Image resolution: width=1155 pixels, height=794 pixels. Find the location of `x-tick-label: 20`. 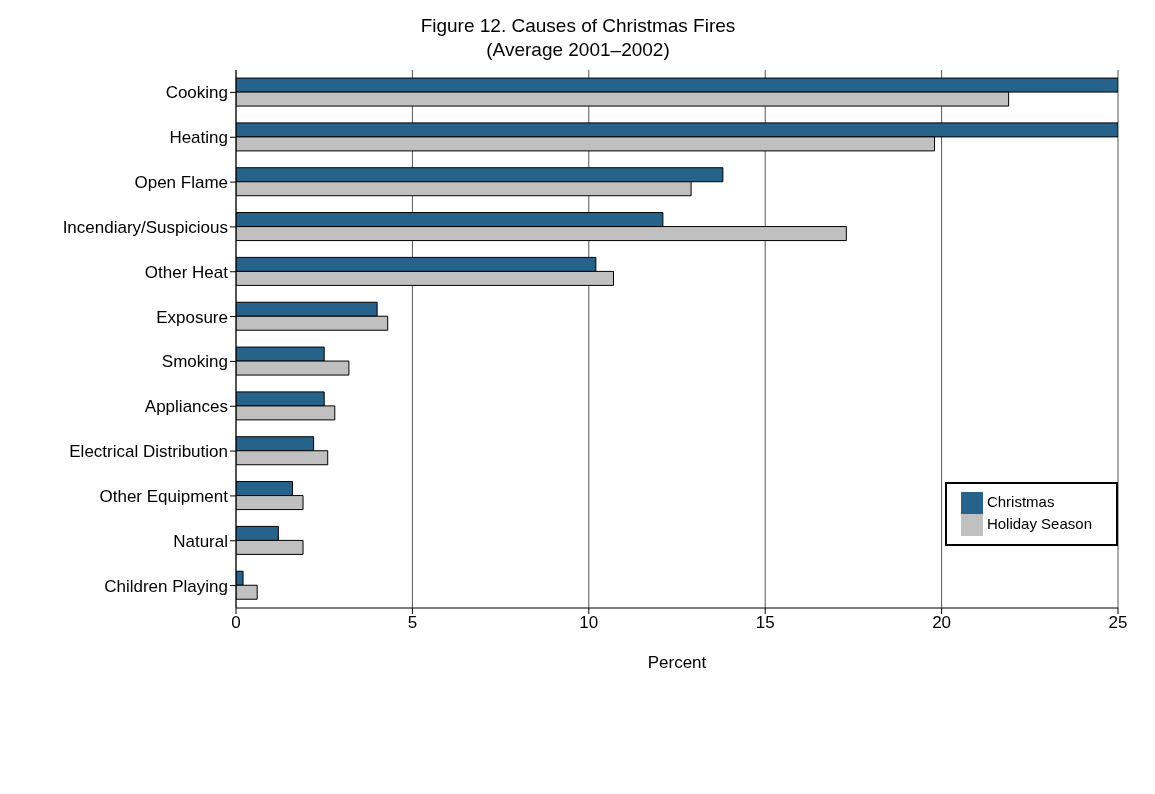

x-tick-label: 20 is located at coordinates (942, 623).